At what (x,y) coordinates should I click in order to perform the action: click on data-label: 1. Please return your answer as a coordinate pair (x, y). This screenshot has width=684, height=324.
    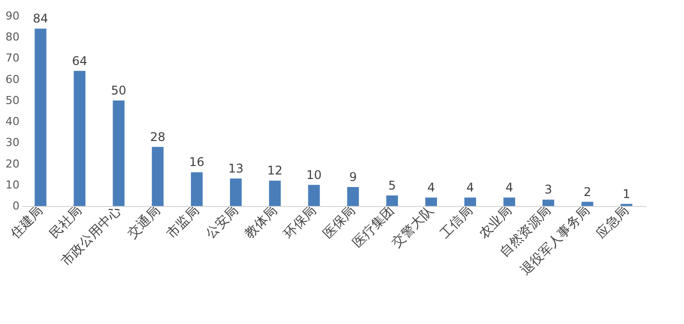
    Looking at the image, I should click on (626, 193).